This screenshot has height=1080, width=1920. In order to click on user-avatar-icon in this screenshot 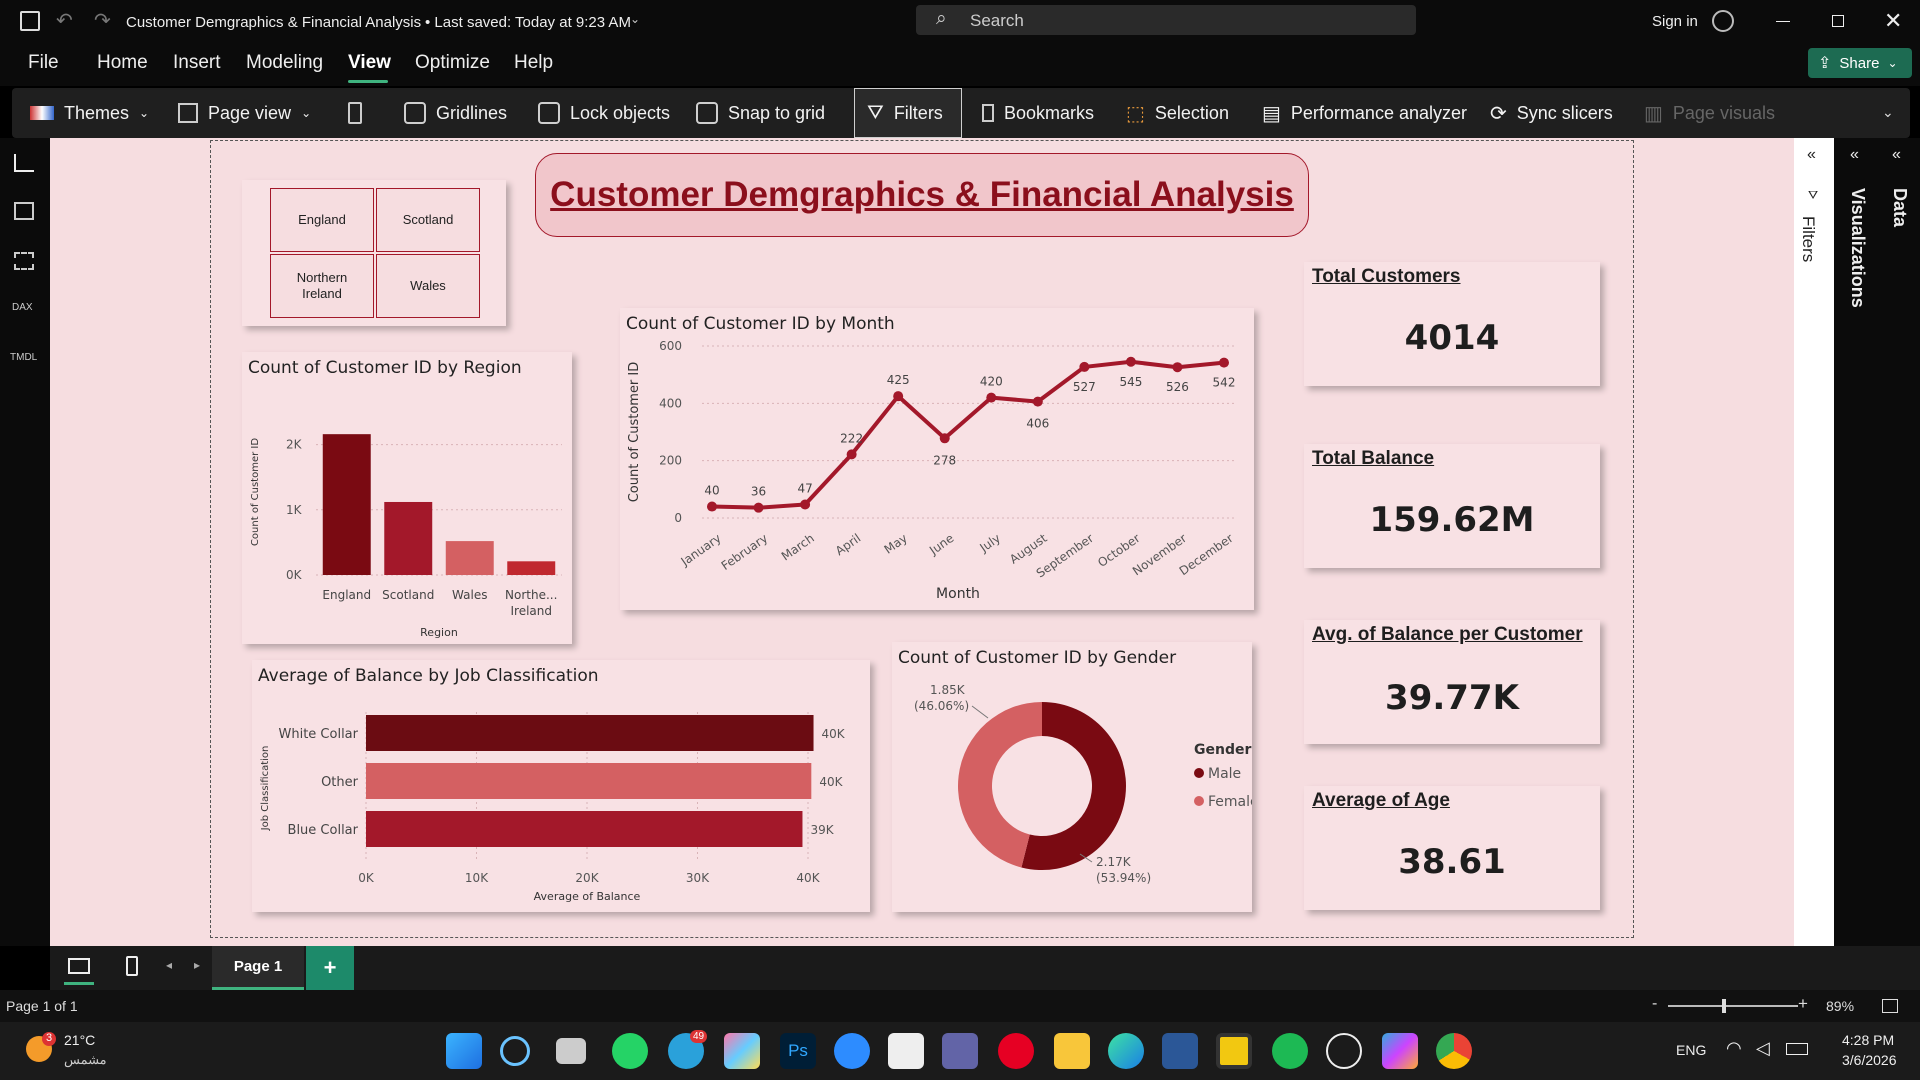, I will do `click(1723, 21)`.